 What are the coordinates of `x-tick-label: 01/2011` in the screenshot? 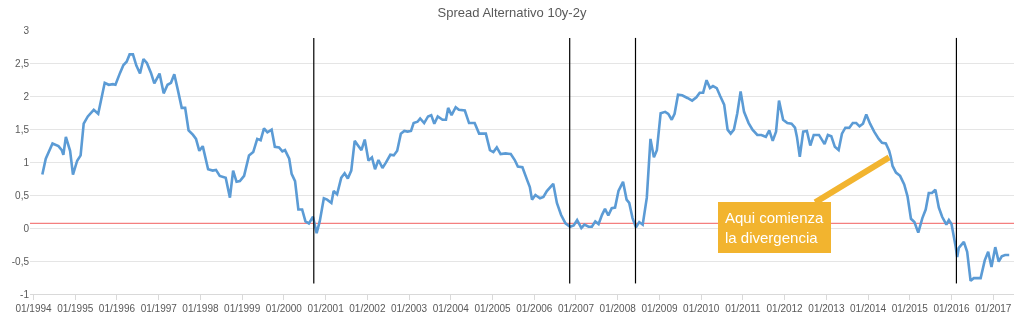 It's located at (743, 308).